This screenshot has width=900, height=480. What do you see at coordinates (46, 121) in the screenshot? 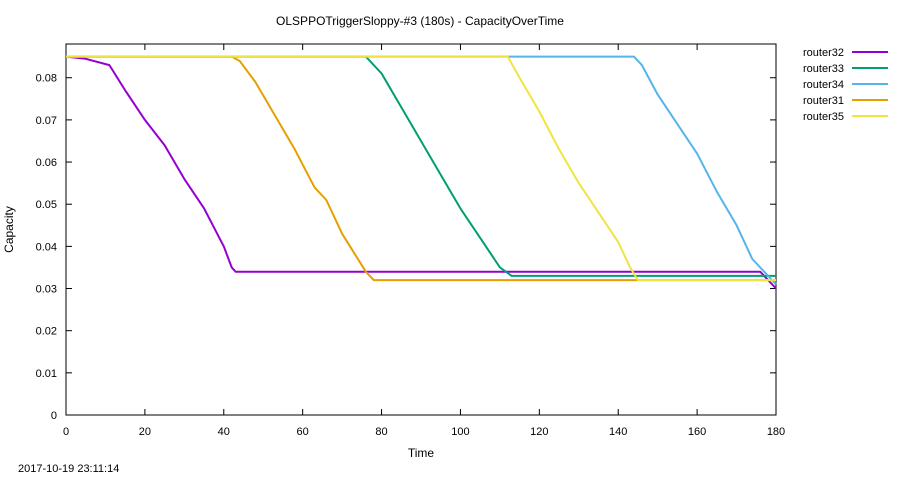
I see `y-tick-label: 0.07` at bounding box center [46, 121].